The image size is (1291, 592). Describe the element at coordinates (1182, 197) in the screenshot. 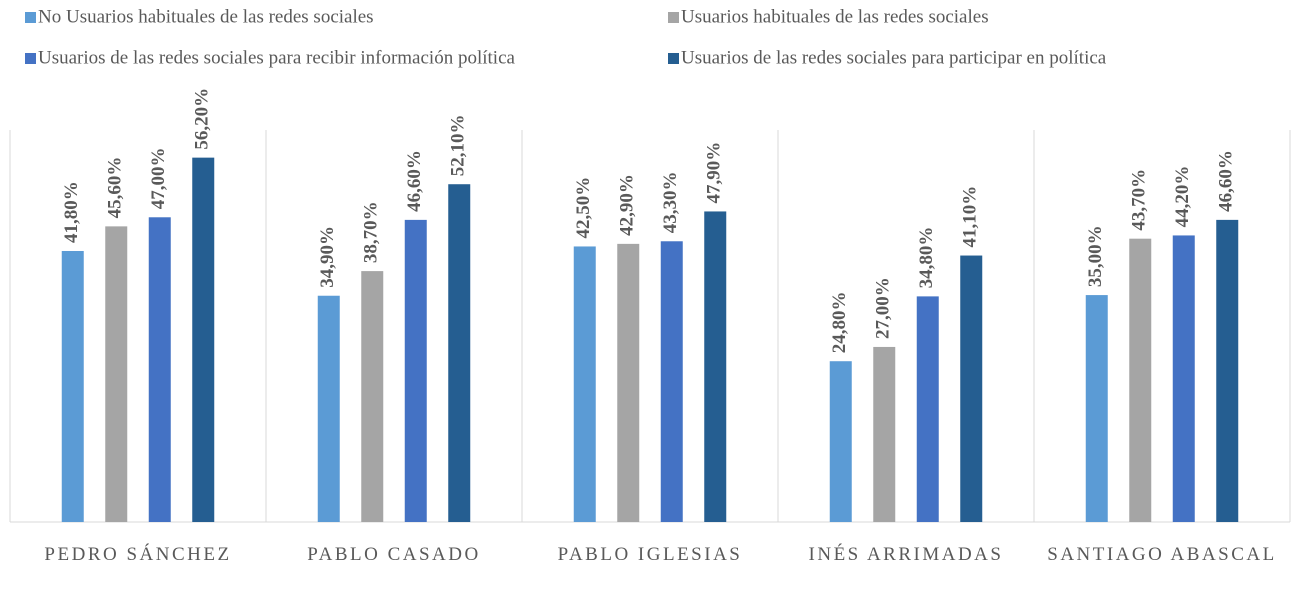

I see `data-label: 44,20%` at that location.